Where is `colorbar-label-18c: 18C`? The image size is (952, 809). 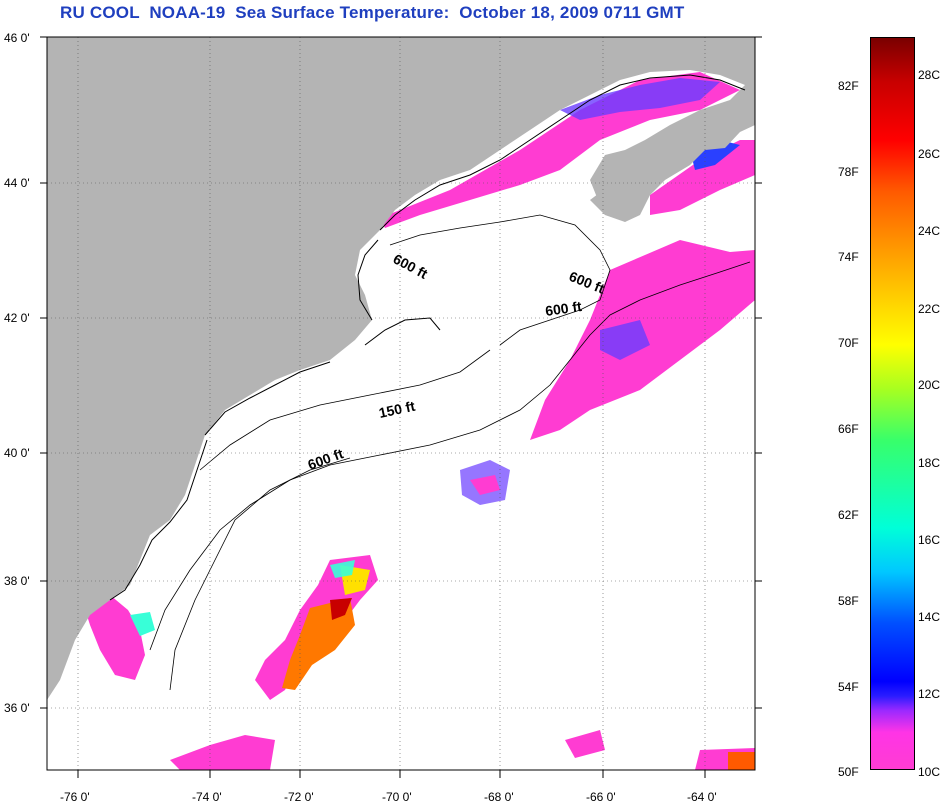 colorbar-label-18c: 18C is located at coordinates (929, 463).